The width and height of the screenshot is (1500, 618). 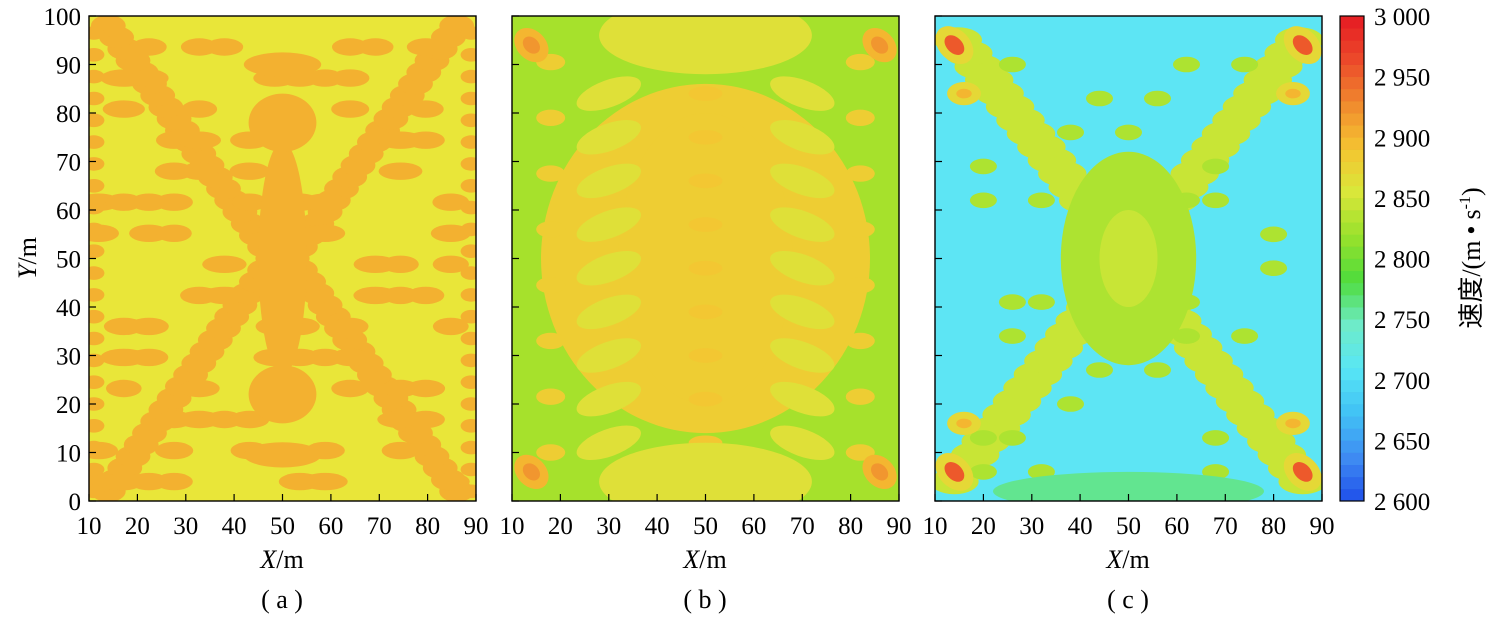 What do you see at coordinates (1128, 526) in the screenshot?
I see `x-tick-label: 50` at bounding box center [1128, 526].